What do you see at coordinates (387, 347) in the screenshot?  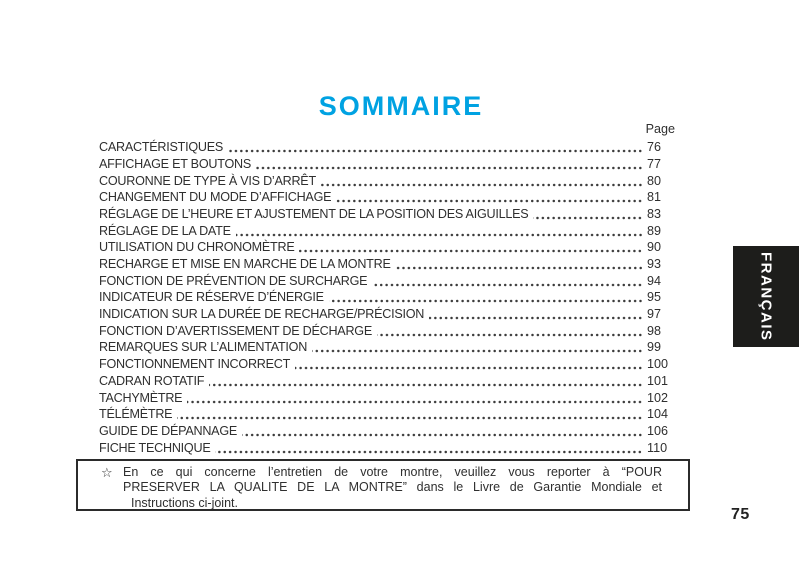 I see `toc-entry: REMARQUES SUR L’ALIMENTATION 99` at bounding box center [387, 347].